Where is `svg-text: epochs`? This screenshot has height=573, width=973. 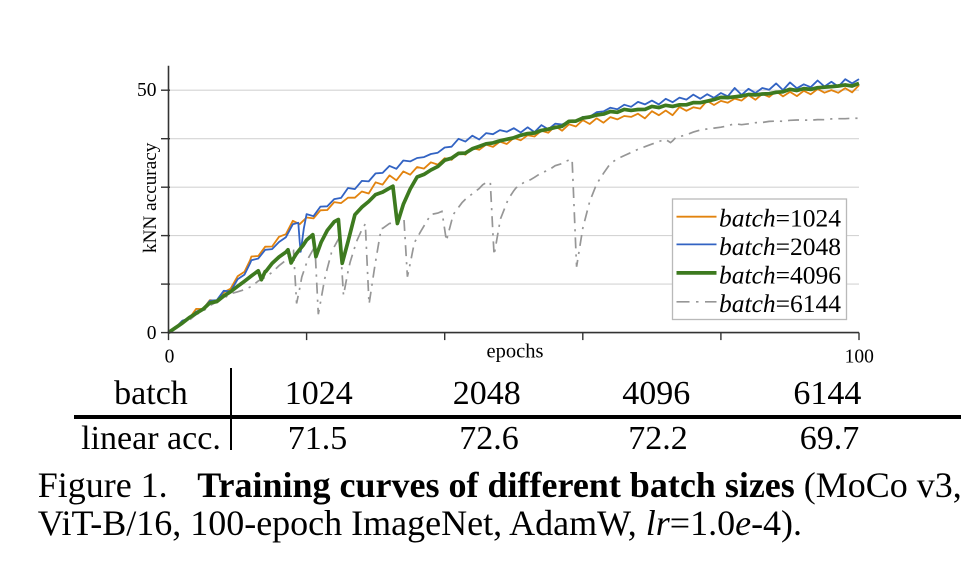
svg-text: epochs is located at coordinates (515, 352).